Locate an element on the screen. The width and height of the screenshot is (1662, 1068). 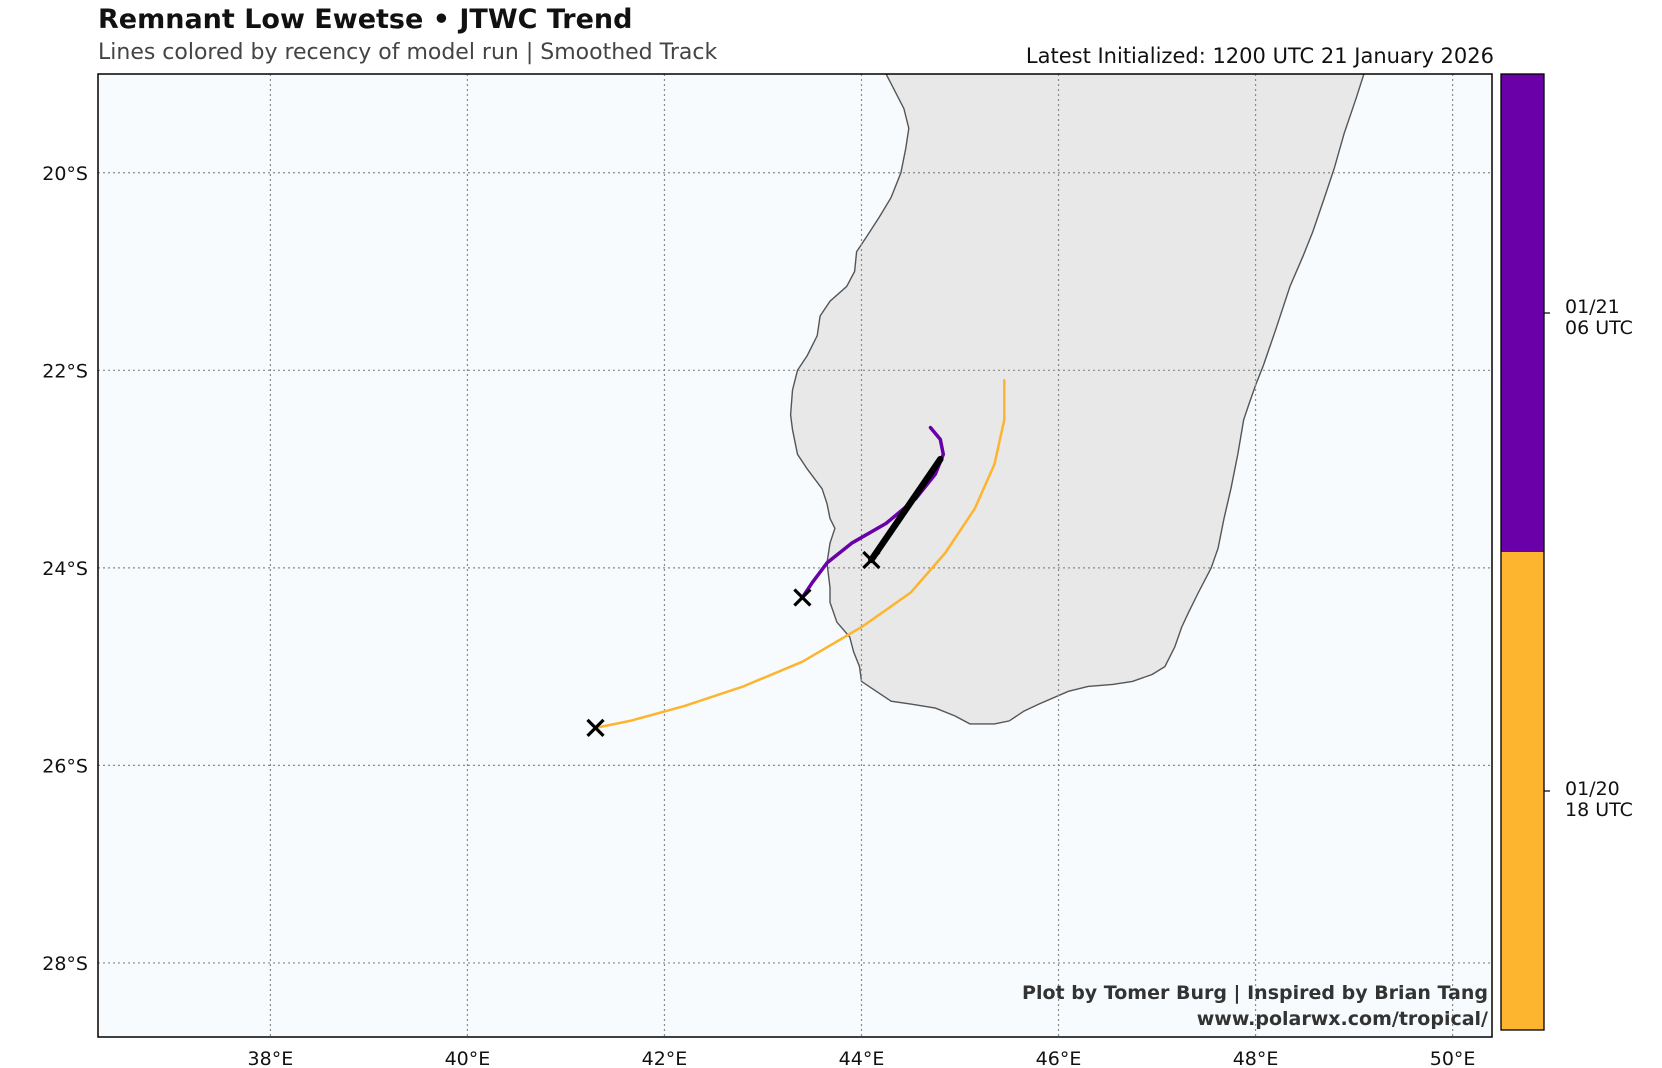
colorbar-label-earliest: 01/20 18 UTC is located at coordinates (1599, 799).